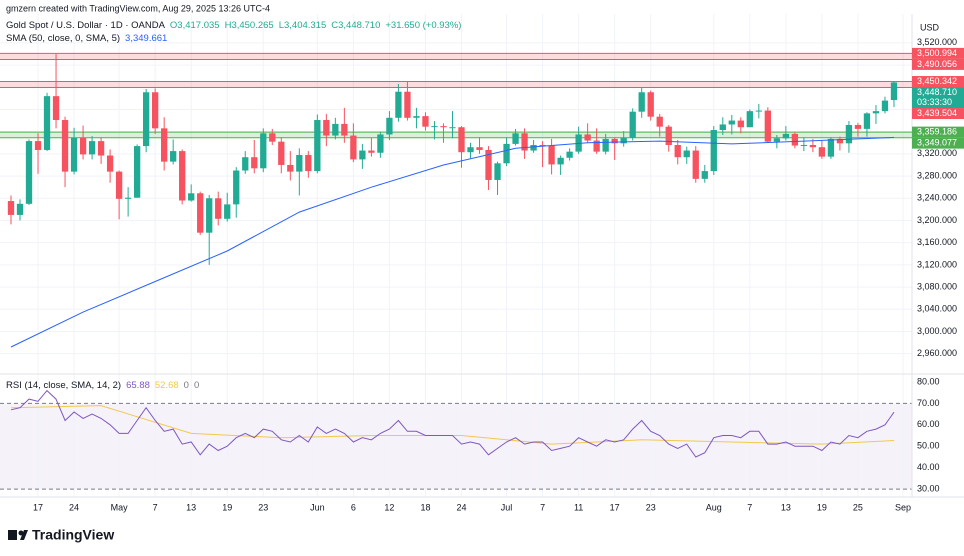 This screenshot has width=964, height=556. What do you see at coordinates (937, 331) in the screenshot?
I see `y-tick-label: 3,000.000` at bounding box center [937, 331].